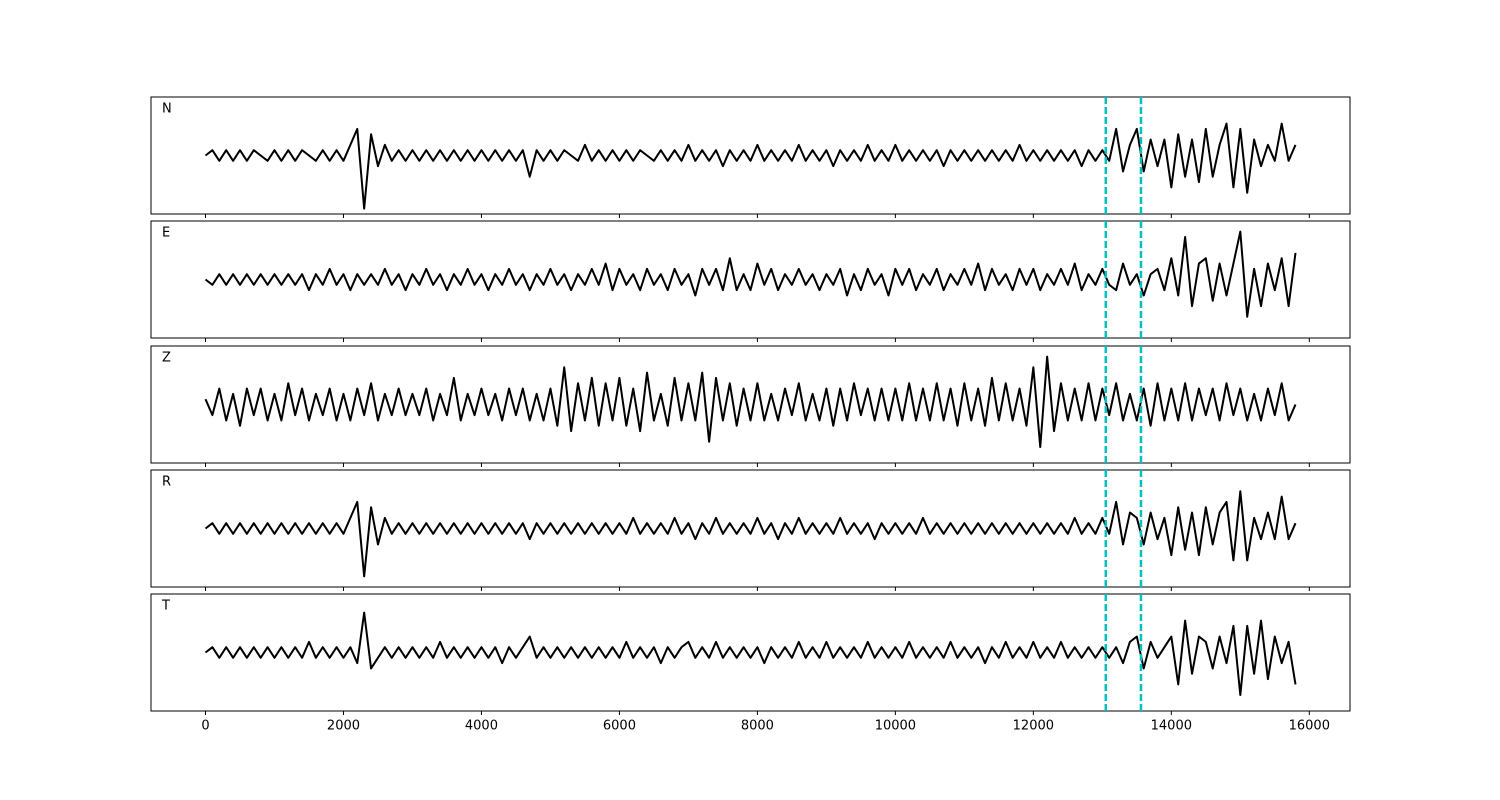  What do you see at coordinates (619, 726) in the screenshot?
I see `x-tick-label: 6000` at bounding box center [619, 726].